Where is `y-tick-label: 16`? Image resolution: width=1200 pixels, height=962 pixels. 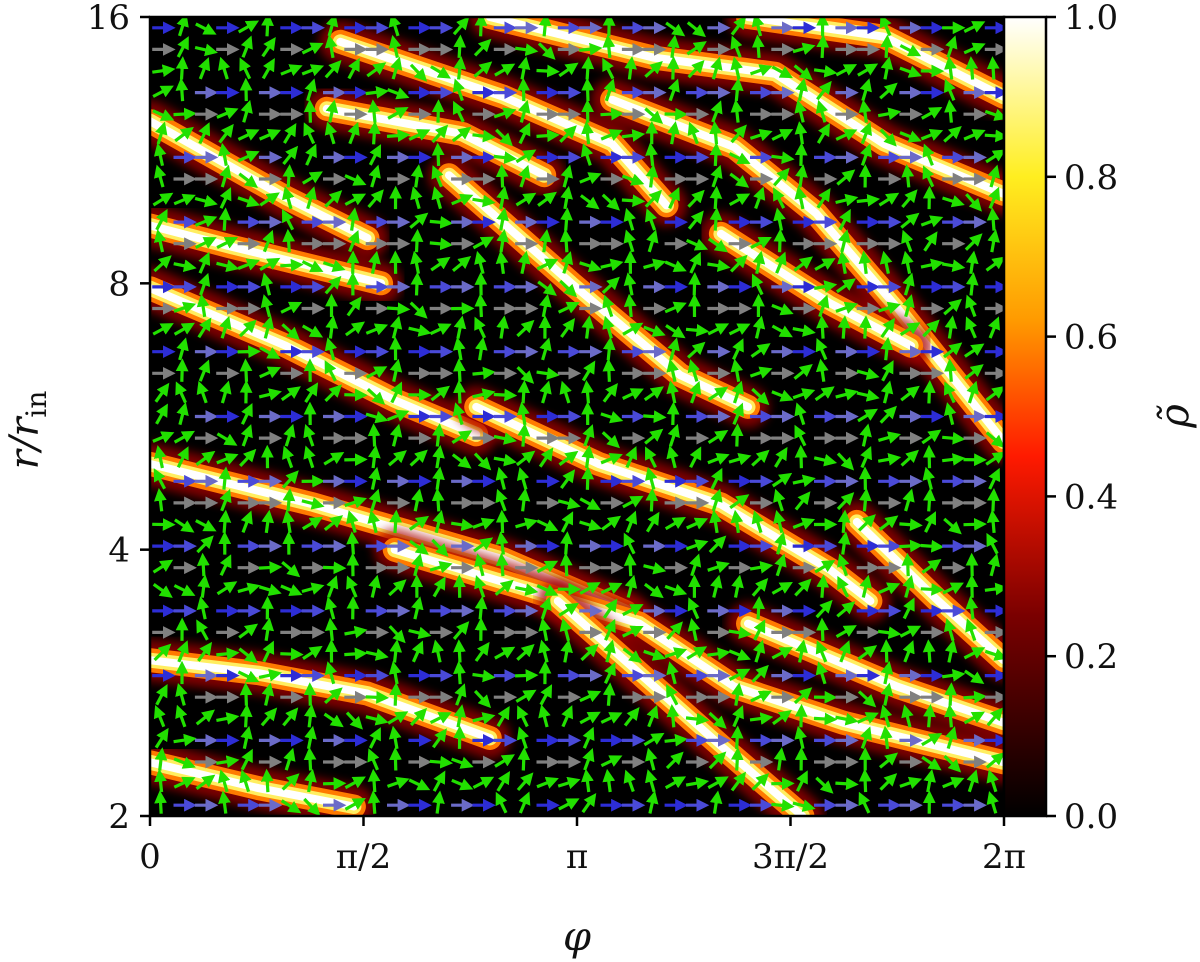
y-tick-label: 16 is located at coordinates (108, 19).